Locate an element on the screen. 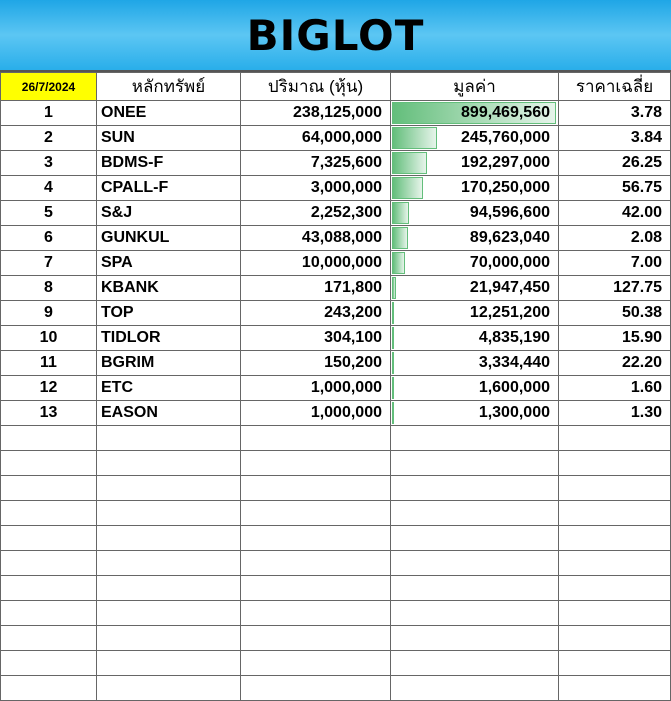  value-text: 89,623,040 is located at coordinates (509, 237).